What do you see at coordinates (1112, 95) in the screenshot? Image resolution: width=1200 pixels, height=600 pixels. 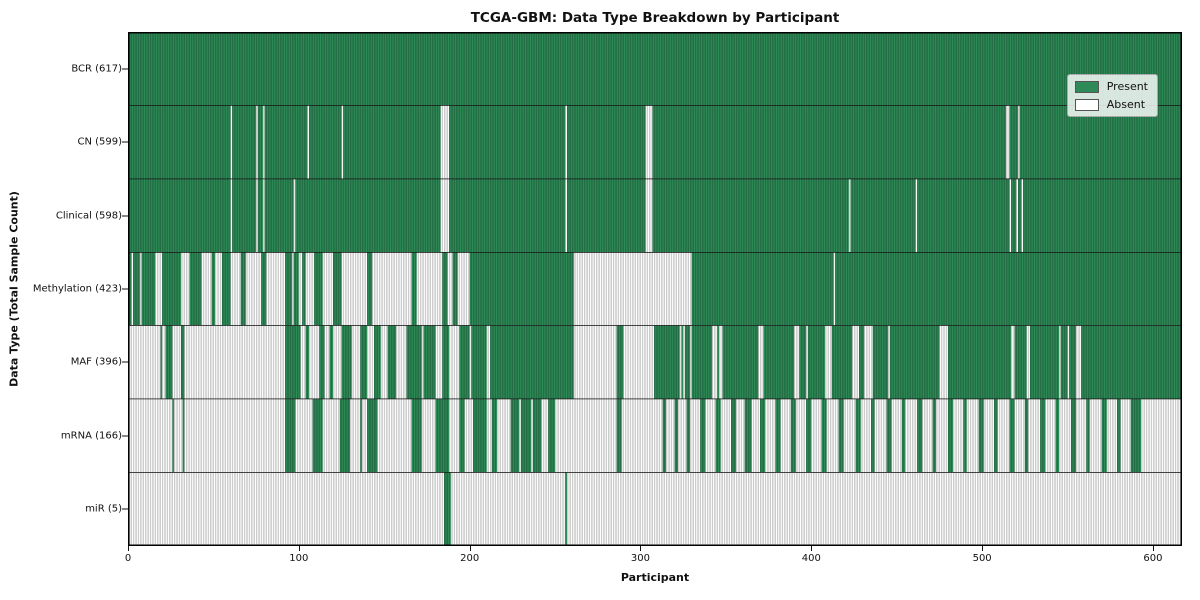 I see `legend: Present Absent` at bounding box center [1112, 95].